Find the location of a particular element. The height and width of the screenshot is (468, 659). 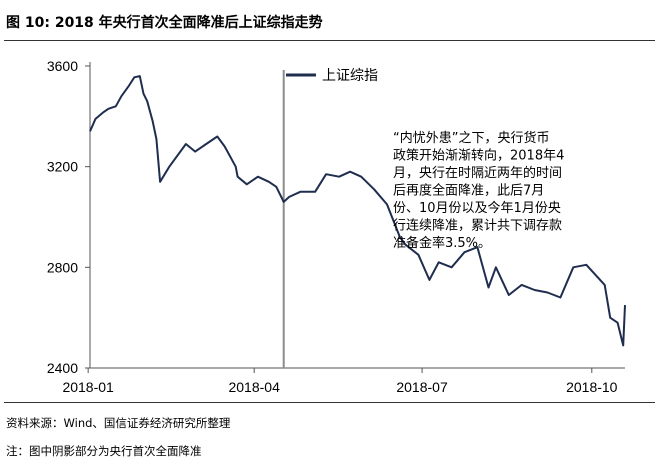

footer-divider is located at coordinates (329, 402).